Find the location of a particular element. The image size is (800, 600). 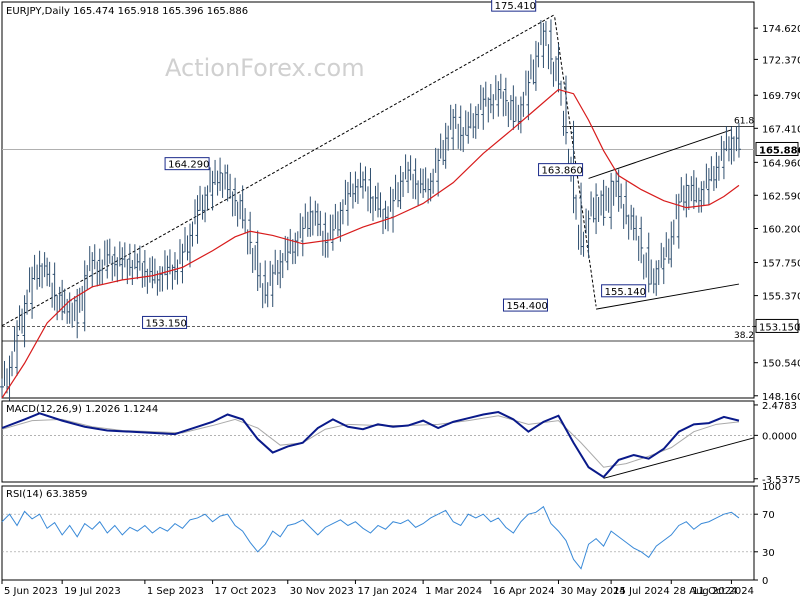

panel-frame is located at coordinates (378, 441).